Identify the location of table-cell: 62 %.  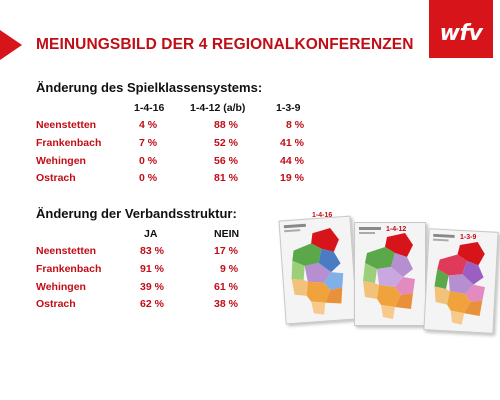
(152, 304).